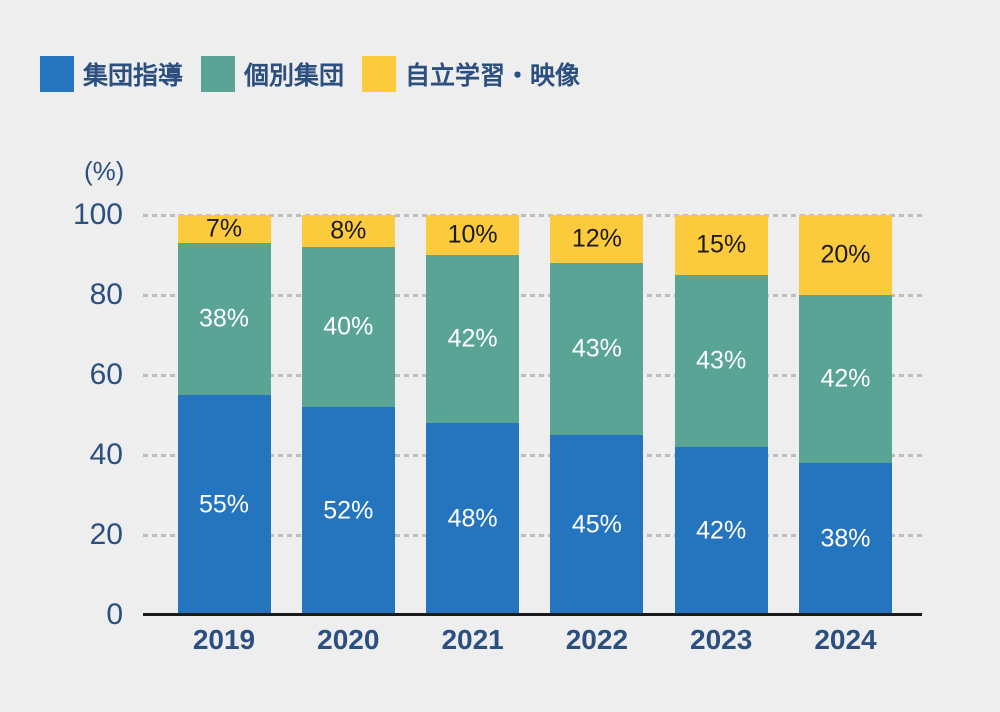  I want to click on segment-value-label: 45%, so click(596, 524).